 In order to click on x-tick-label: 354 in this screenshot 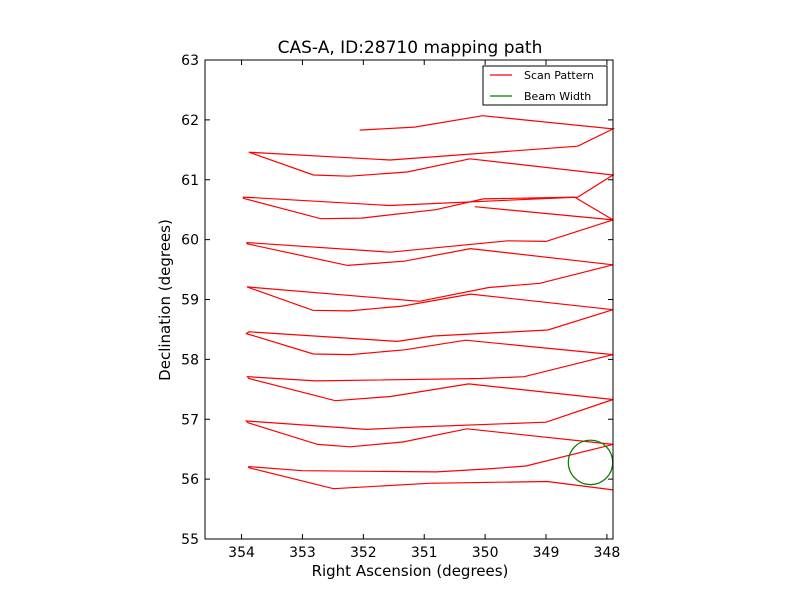, I will do `click(241, 553)`.